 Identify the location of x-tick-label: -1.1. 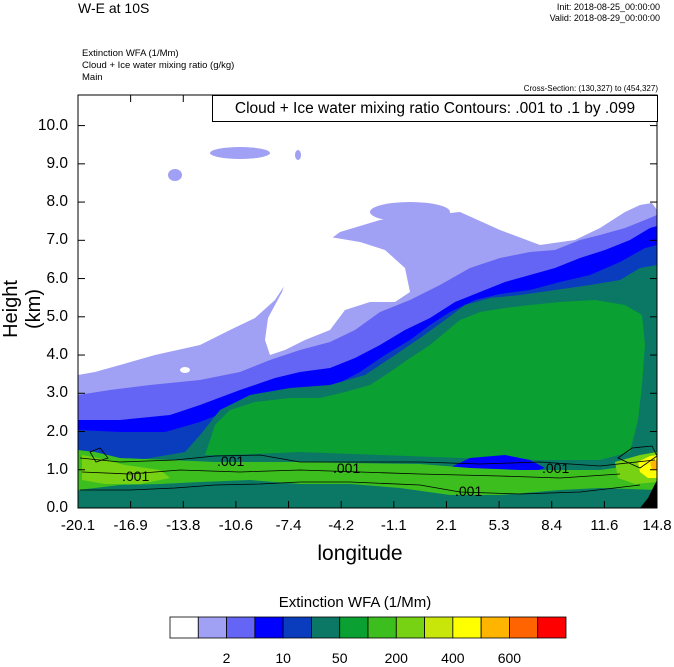
(393, 525).